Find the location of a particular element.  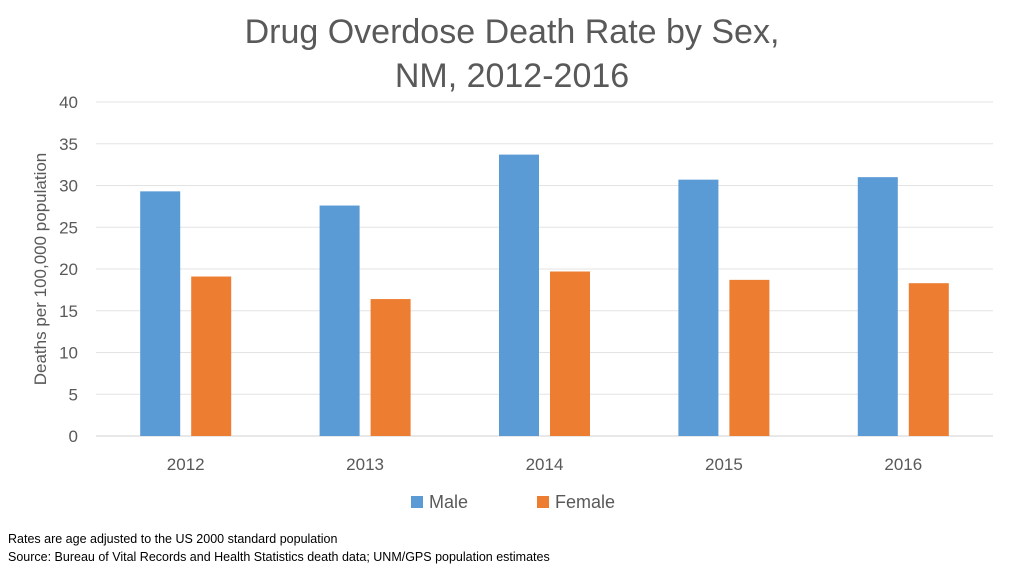

x-tick-label: 2016 is located at coordinates (903, 464).